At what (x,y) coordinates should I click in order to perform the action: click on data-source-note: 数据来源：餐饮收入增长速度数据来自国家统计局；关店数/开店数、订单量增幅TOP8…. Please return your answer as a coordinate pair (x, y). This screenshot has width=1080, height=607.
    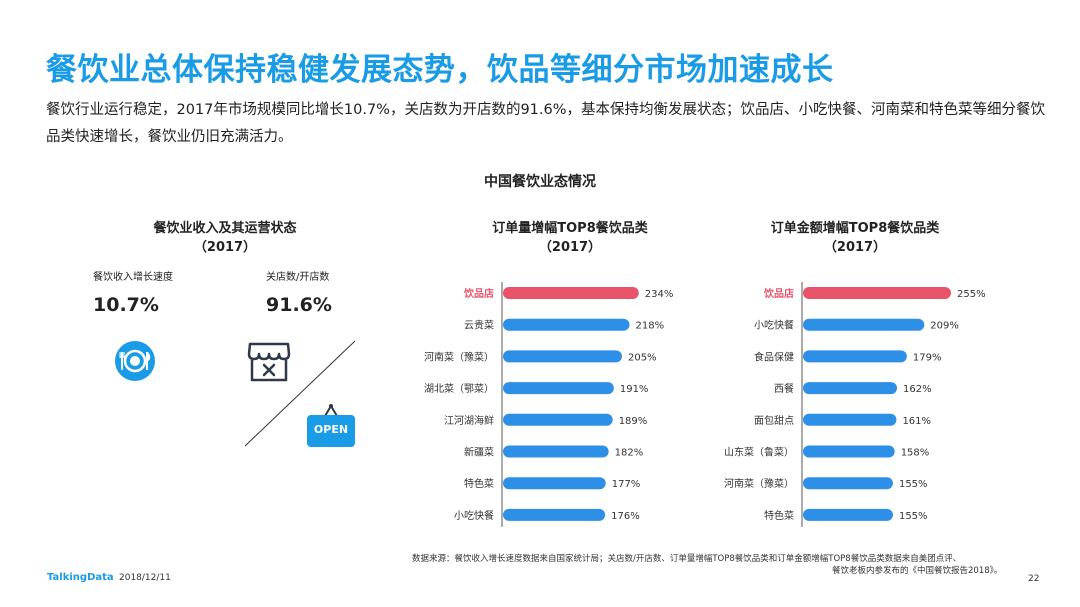
    Looking at the image, I should click on (732, 565).